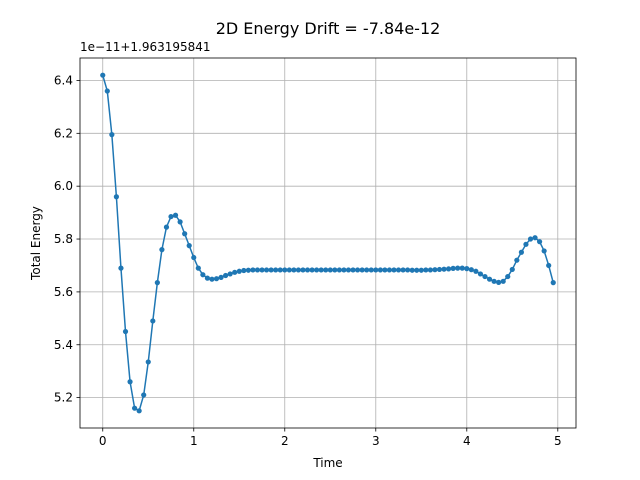  What do you see at coordinates (36, 243) in the screenshot?
I see `y-axis-label: Total Energy` at bounding box center [36, 243].